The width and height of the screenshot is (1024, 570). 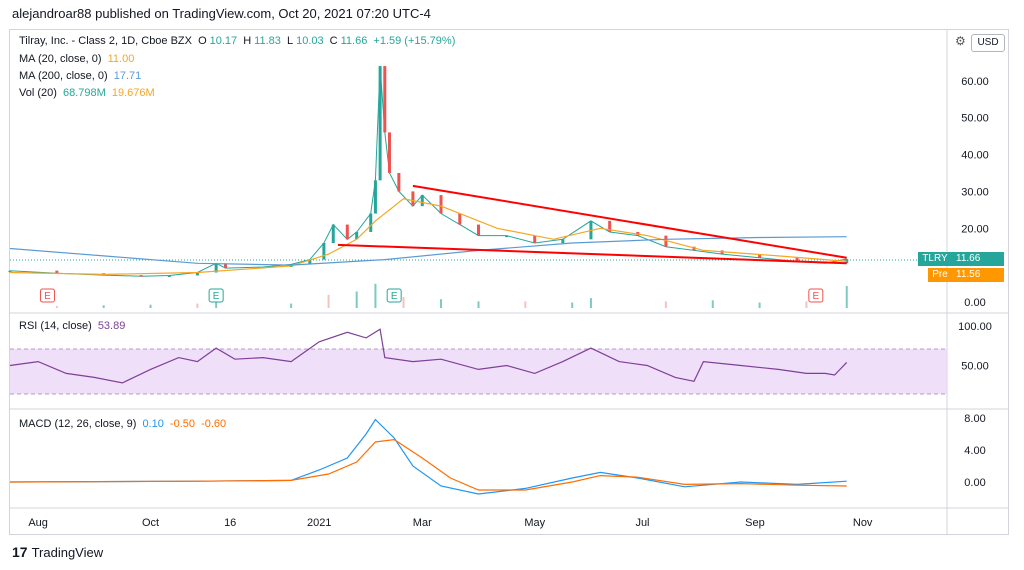 What do you see at coordinates (975, 327) in the screenshot?
I see `rsi-tick: 100.00` at bounding box center [975, 327].